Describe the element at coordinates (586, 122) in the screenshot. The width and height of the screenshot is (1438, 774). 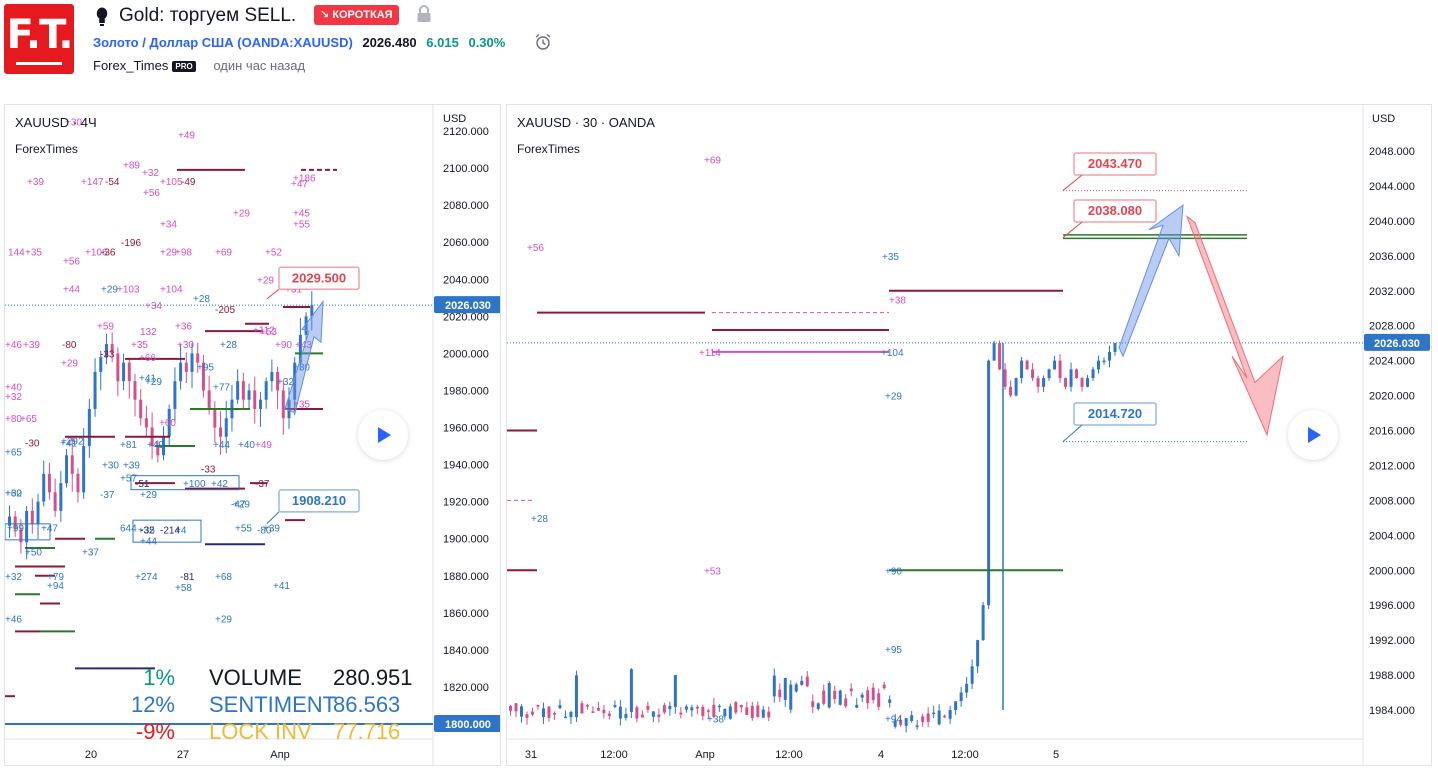
I see `chart-30m-title: XAUUSD · 30 · OANDA` at that location.